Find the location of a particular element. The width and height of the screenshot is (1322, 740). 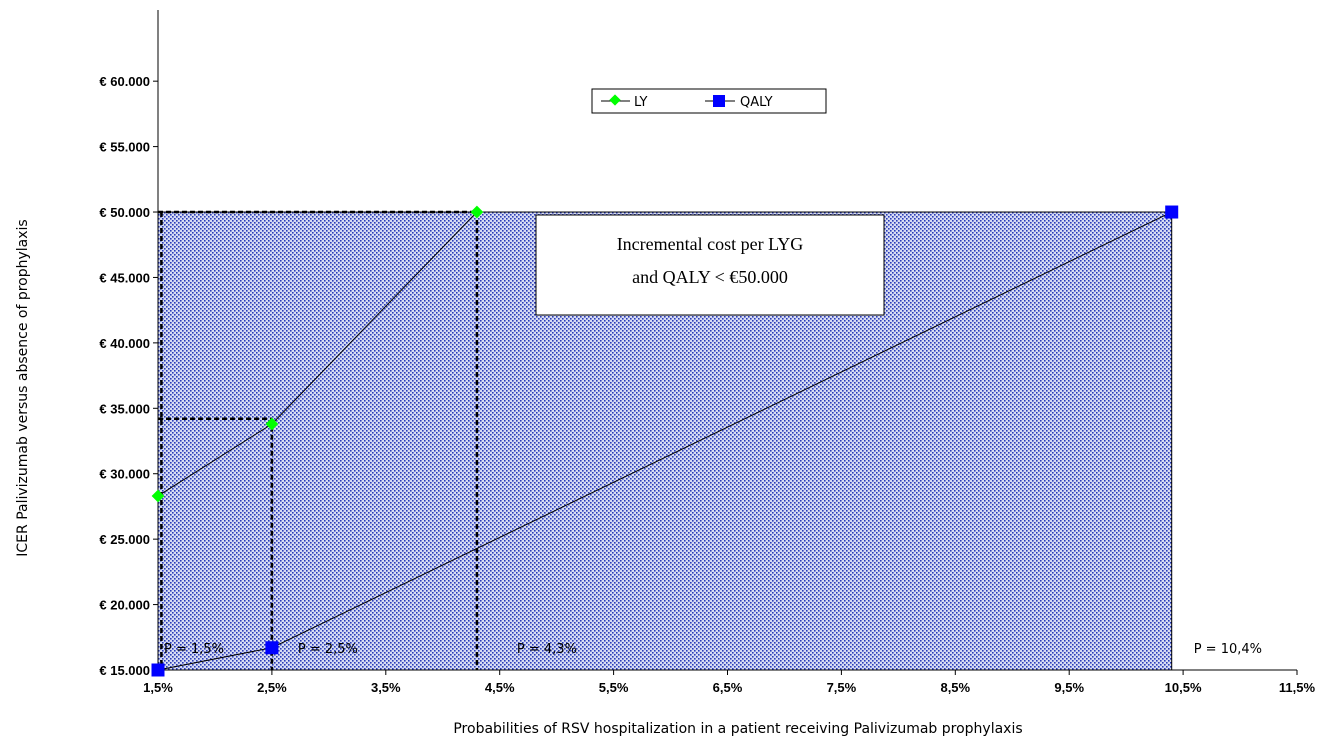

legend: LY QALY is located at coordinates (709, 101).